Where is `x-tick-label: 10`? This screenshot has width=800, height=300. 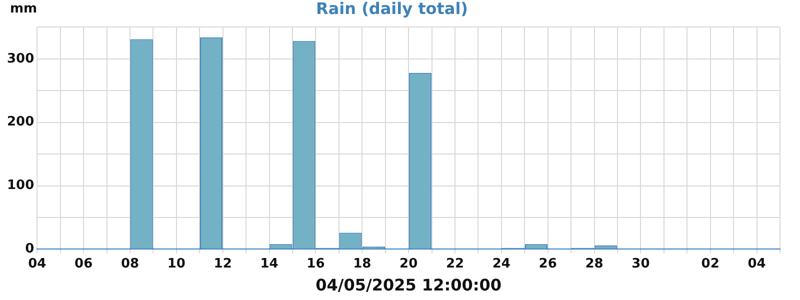 x-tick-label: 10 is located at coordinates (176, 264).